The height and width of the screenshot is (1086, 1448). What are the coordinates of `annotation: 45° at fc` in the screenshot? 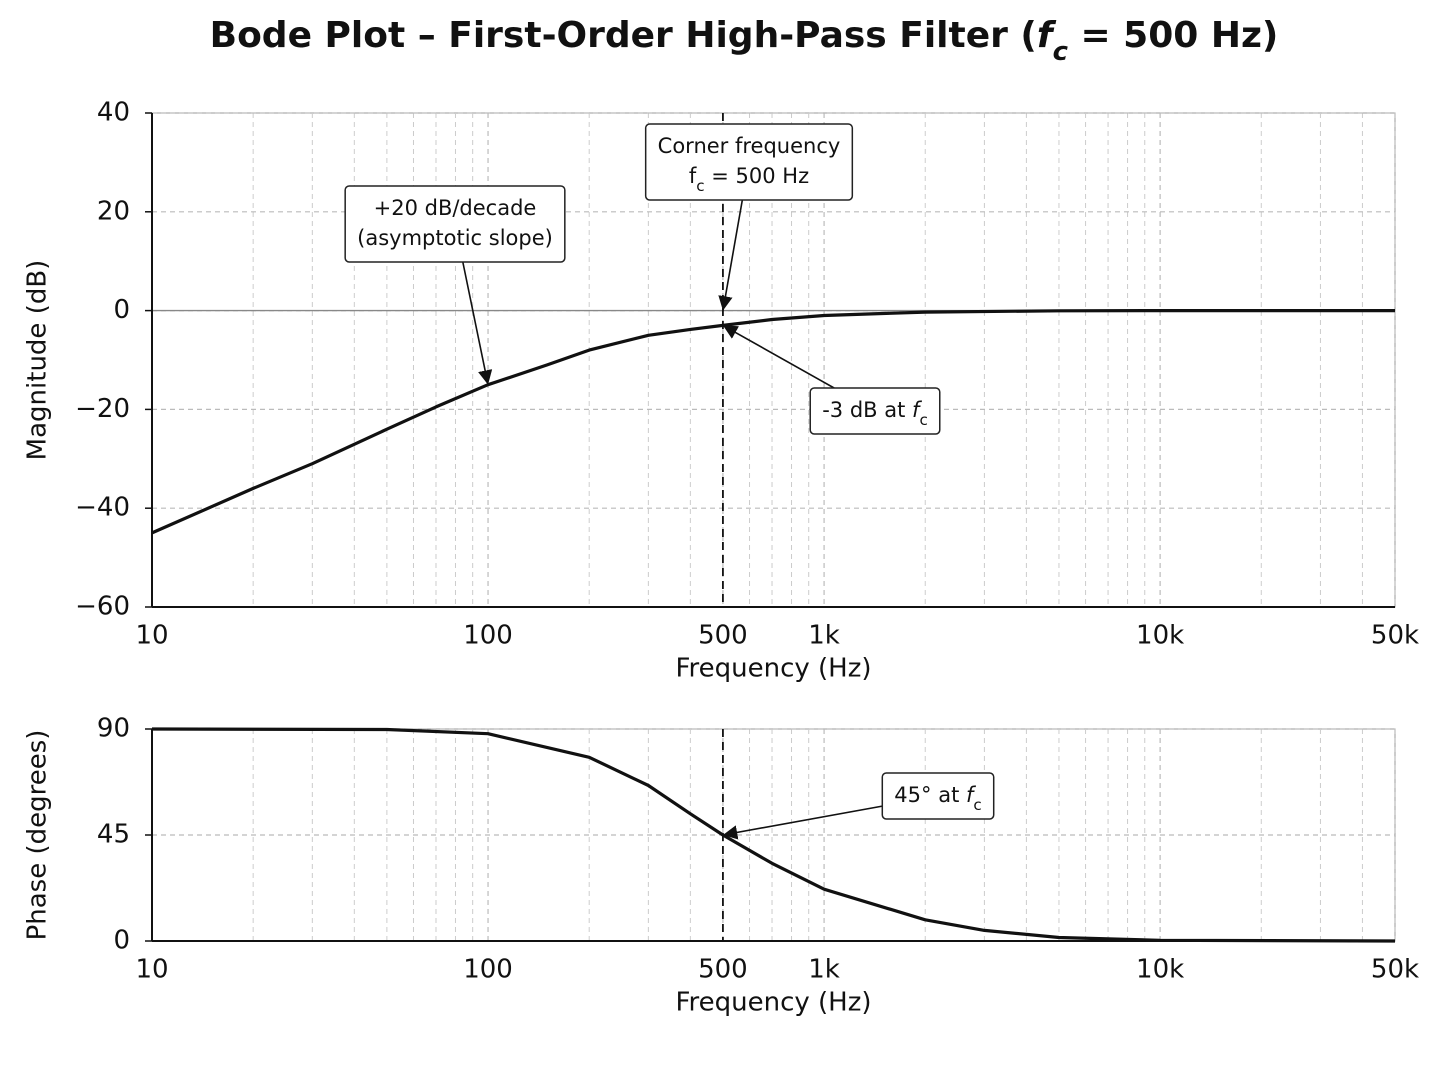 It's located at (938, 796).